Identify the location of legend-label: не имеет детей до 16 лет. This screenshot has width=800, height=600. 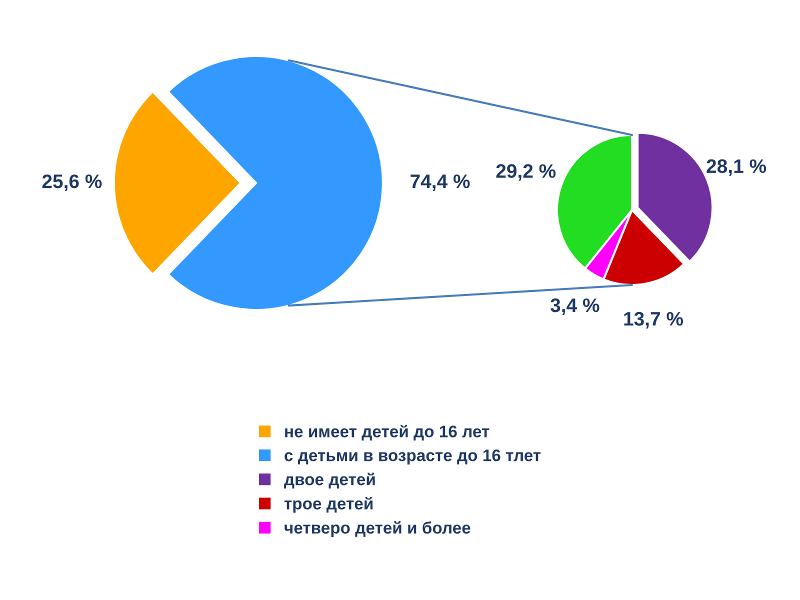
(387, 432).